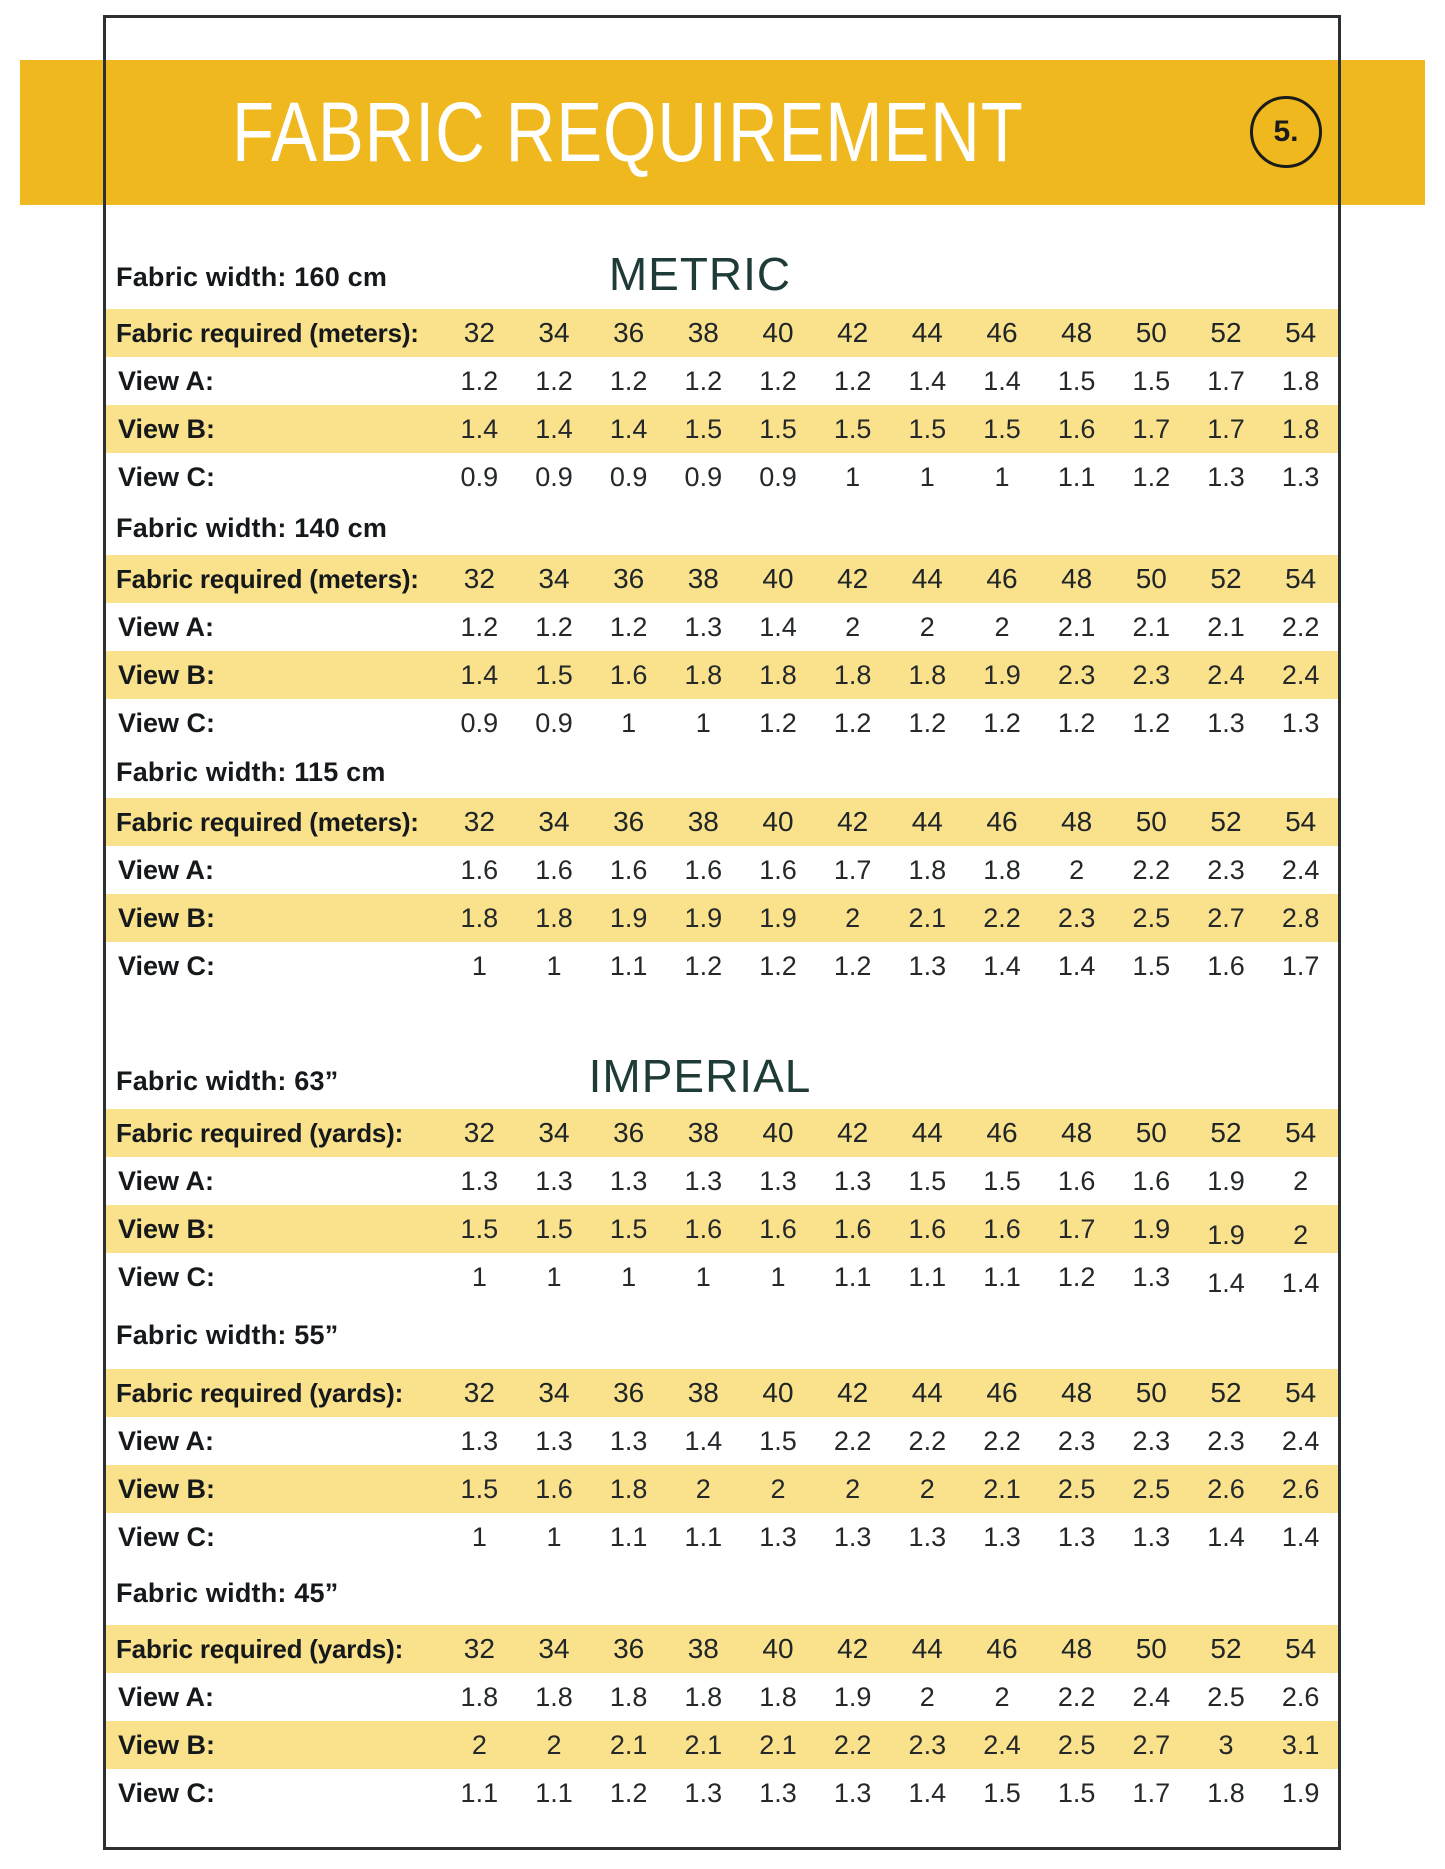 This screenshot has height=1869, width=1445. What do you see at coordinates (1300, 1696) in the screenshot?
I see `value-cell: 2.6` at bounding box center [1300, 1696].